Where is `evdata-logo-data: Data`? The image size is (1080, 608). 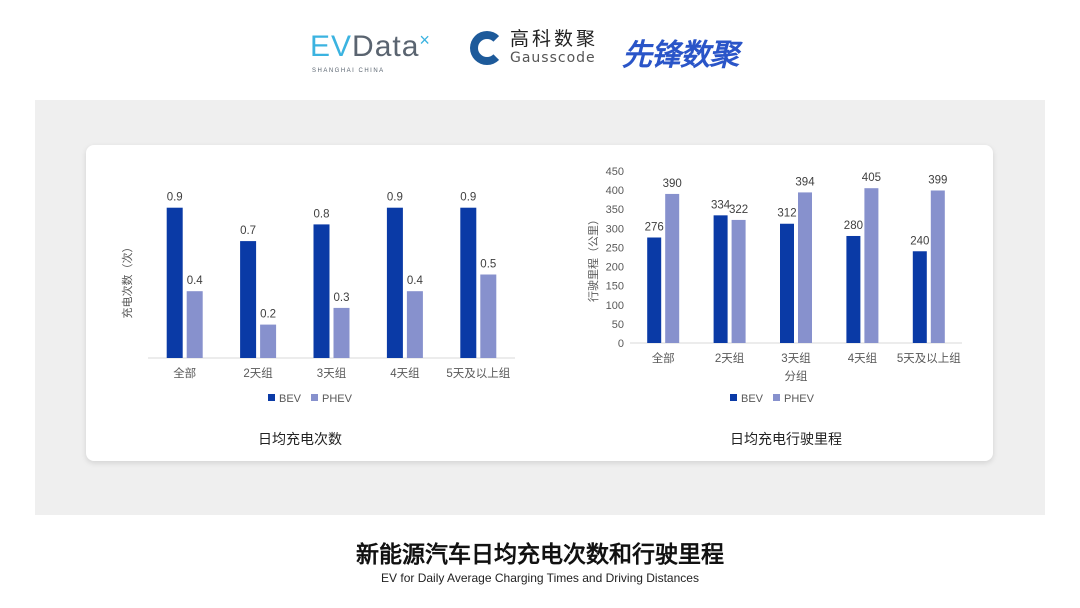 evdata-logo-data: Data is located at coordinates (386, 46).